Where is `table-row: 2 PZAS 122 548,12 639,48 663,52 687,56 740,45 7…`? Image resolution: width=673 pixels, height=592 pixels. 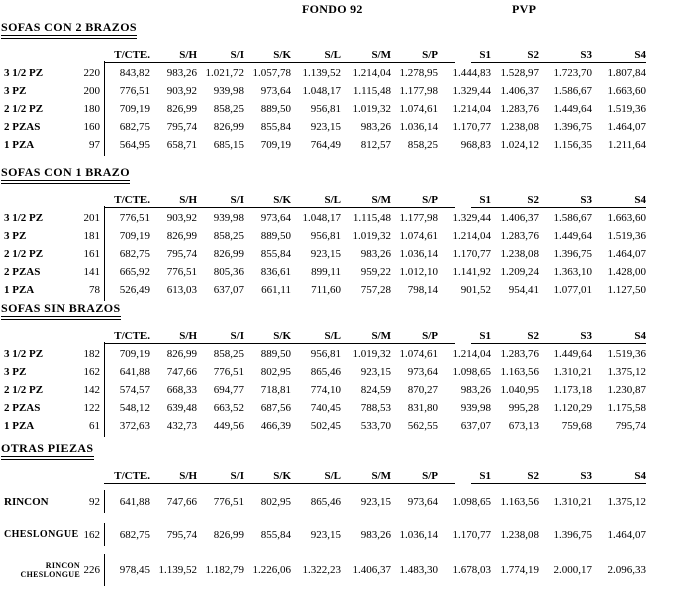
table-row: 2 PZAS 122 548,12 639,48 663,52 687,56 740,45 7… is located at coordinates (336, 408).